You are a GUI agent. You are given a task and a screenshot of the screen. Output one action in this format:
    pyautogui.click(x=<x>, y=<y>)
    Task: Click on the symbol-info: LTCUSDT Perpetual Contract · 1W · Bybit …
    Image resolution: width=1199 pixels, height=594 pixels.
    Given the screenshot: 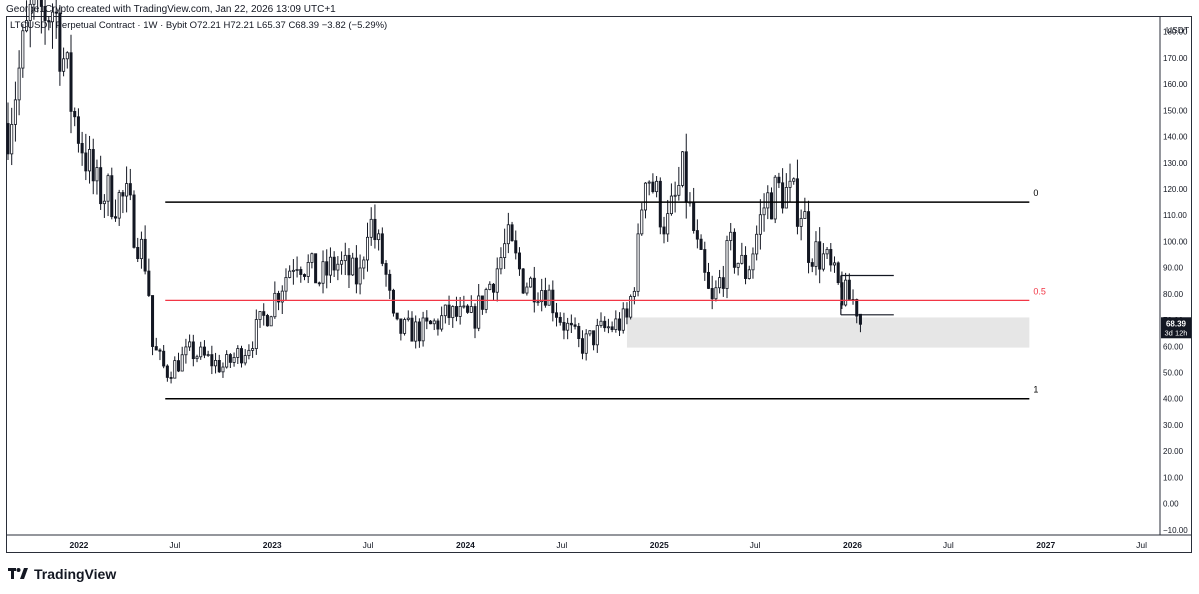 What is the action you would take?
    pyautogui.click(x=199, y=25)
    